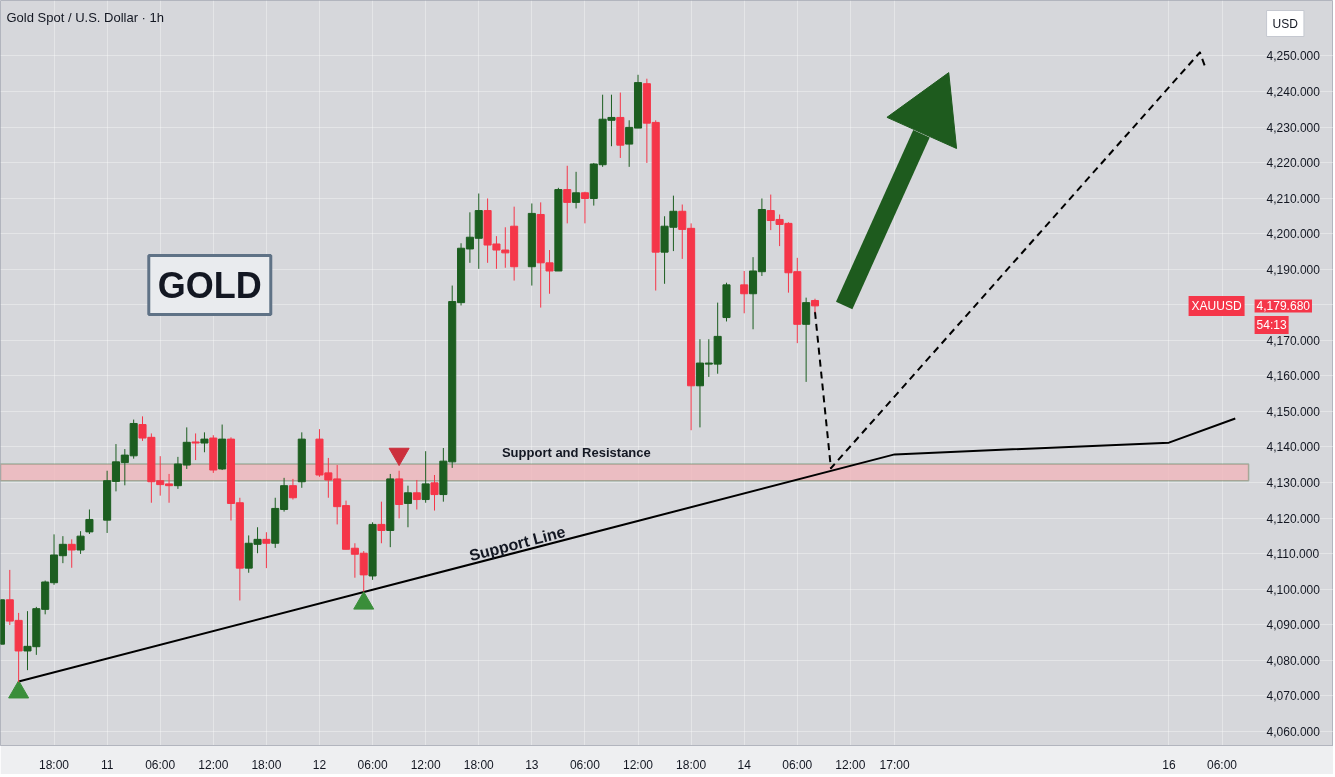 Image resolution: width=1335 pixels, height=777 pixels. Describe the element at coordinates (1293, 554) in the screenshot. I see `y-tick-label: 4,110.000` at that location.